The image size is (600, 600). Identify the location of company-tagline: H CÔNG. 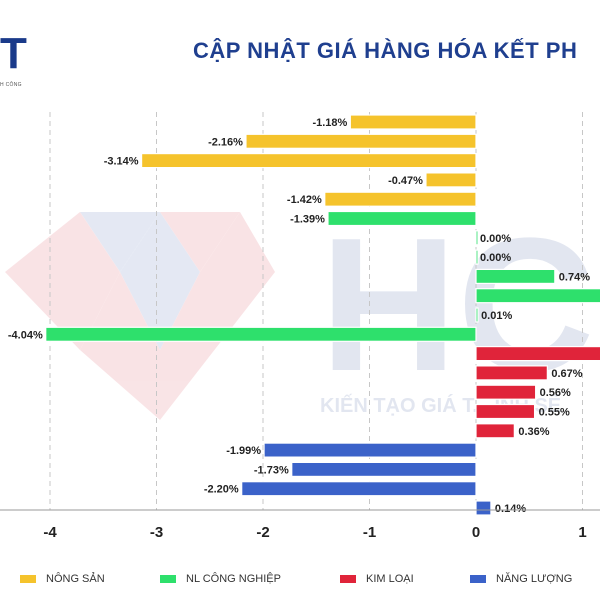
(11, 85).